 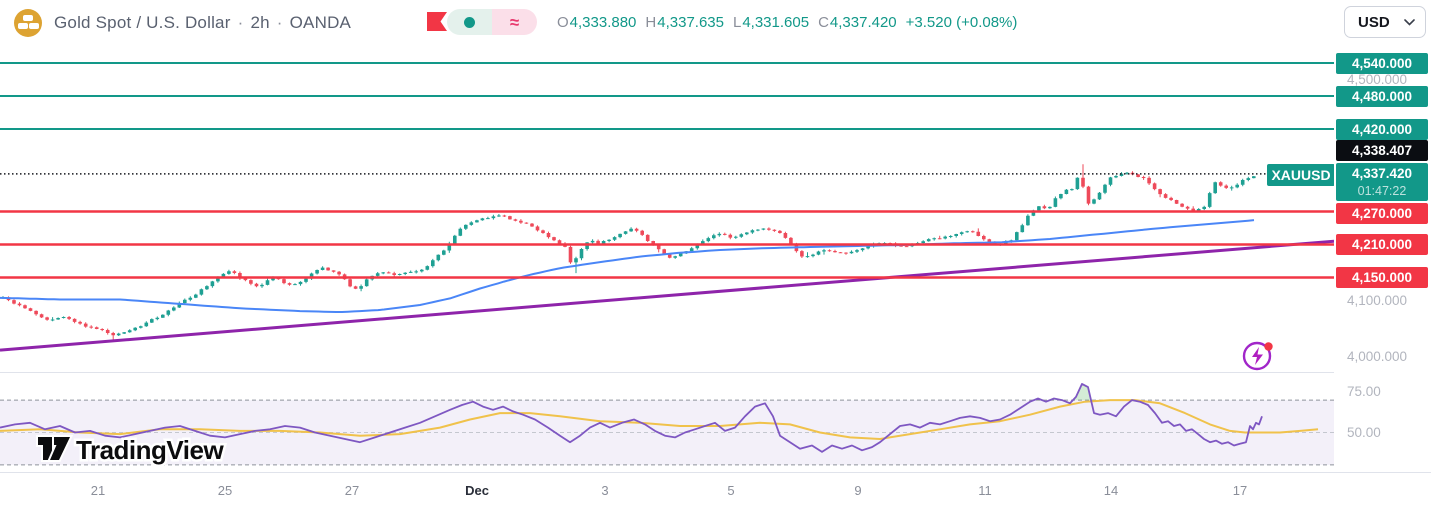 What do you see at coordinates (1377, 356) in the screenshot?
I see `axis-grid-label: 4,000.000` at bounding box center [1377, 356].